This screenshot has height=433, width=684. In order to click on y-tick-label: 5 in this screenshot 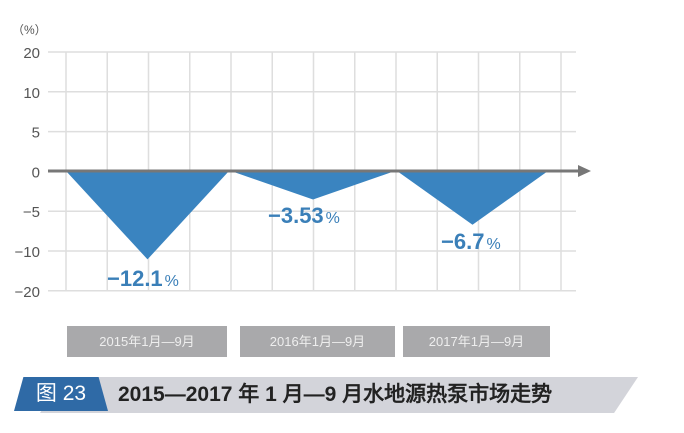, I will do `click(36, 133)`.